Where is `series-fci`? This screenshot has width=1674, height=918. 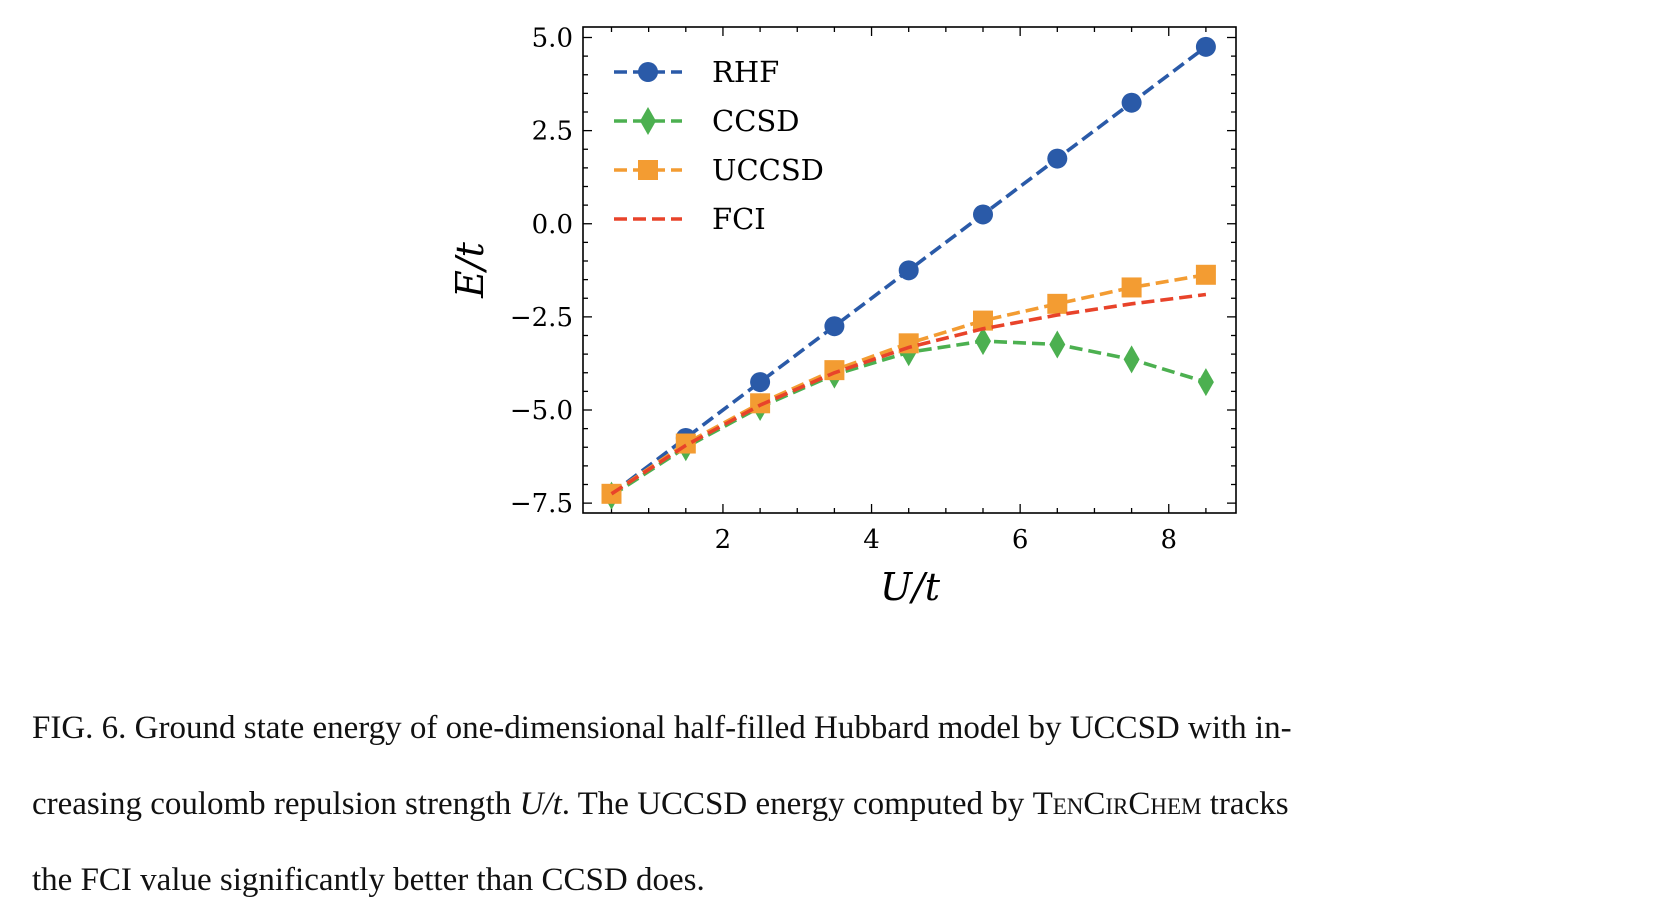 series-fci is located at coordinates (908, 394).